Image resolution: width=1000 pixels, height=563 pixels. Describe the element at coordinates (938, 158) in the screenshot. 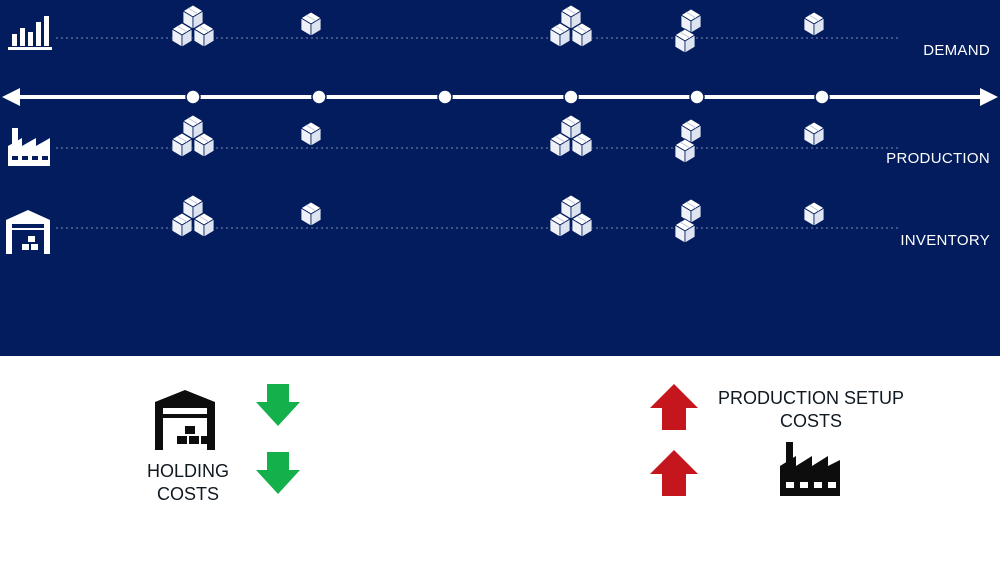

I see `row-label-production: PRODUCTION` at that location.